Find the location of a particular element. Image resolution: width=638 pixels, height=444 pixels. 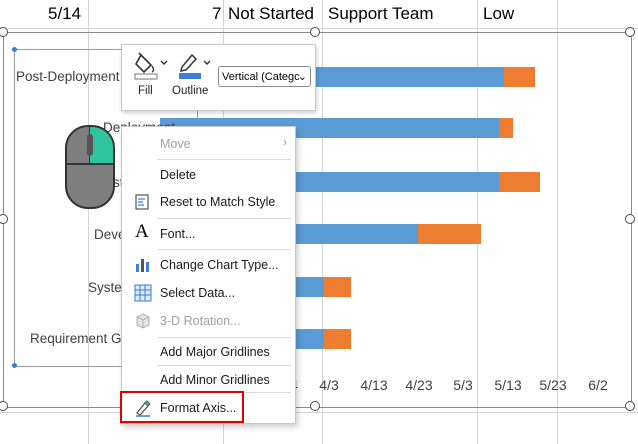

menu-item-label: Delete is located at coordinates (178, 175).